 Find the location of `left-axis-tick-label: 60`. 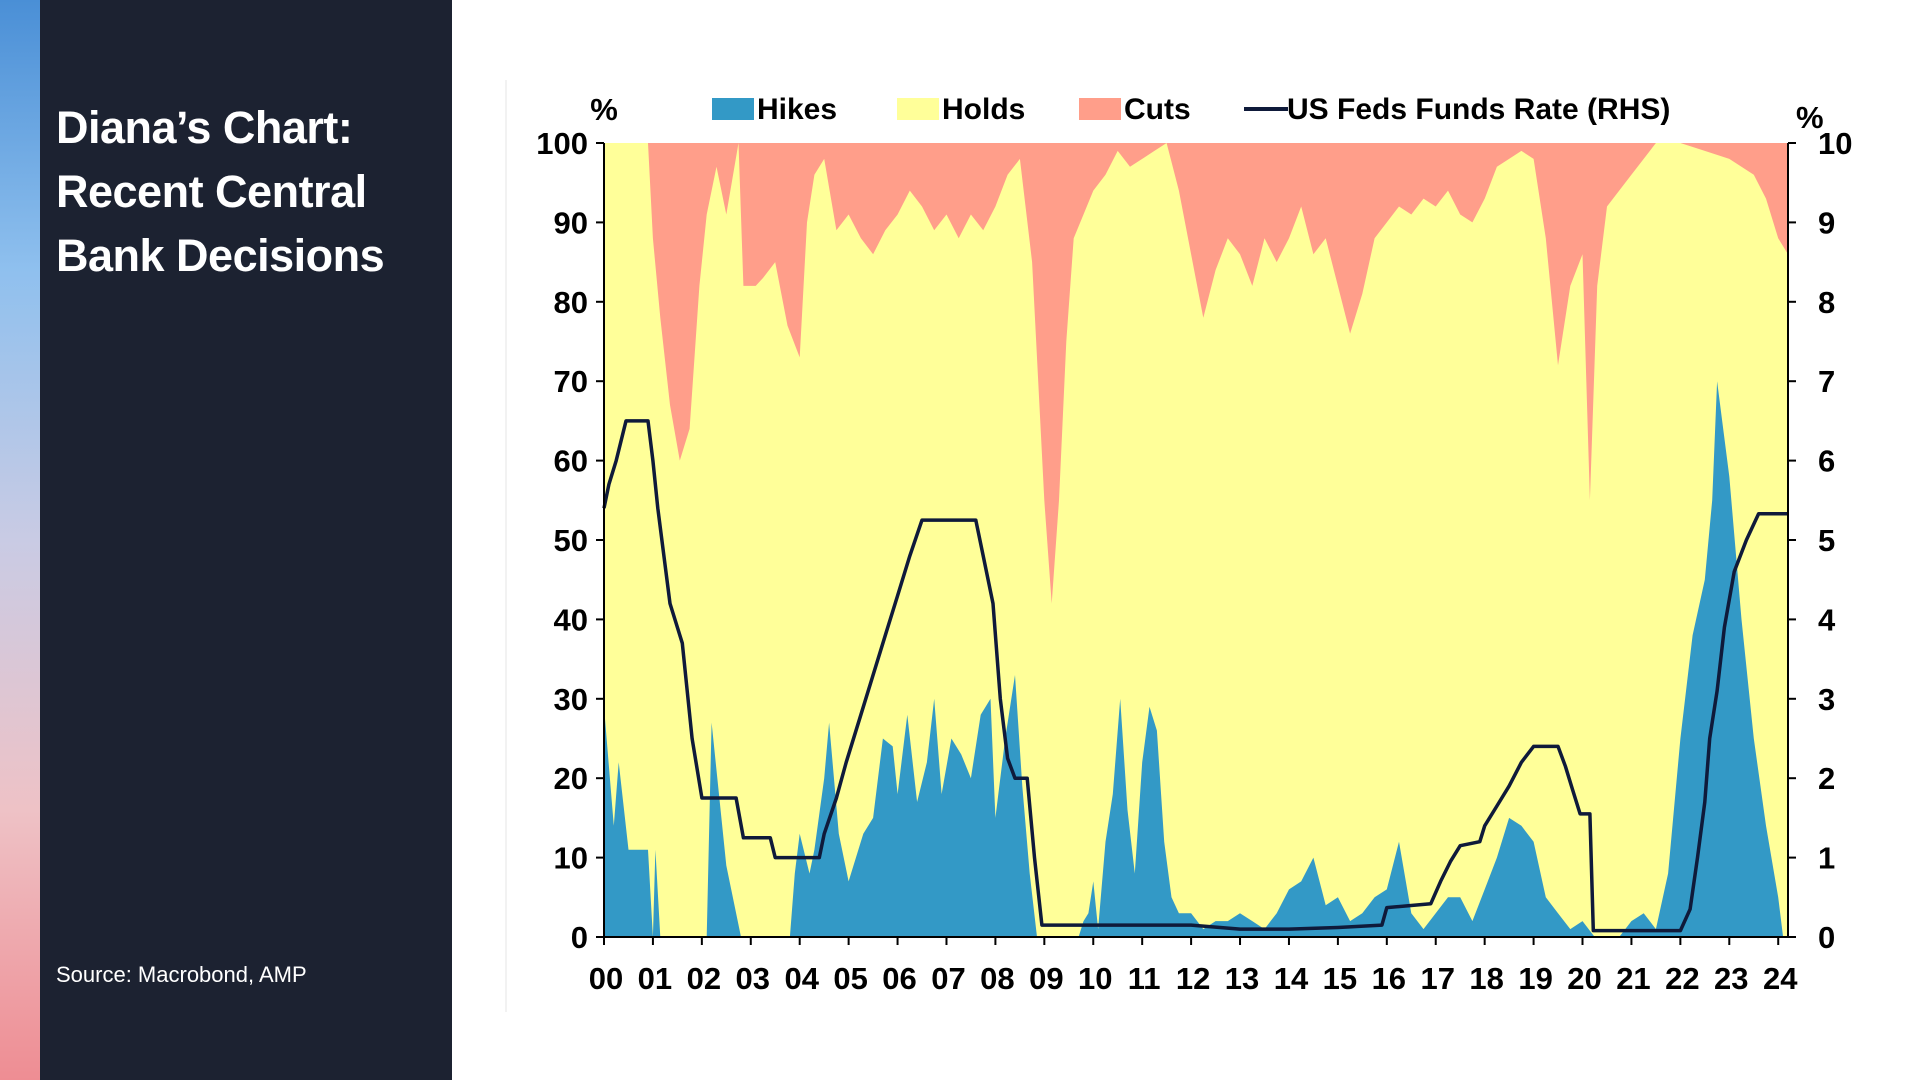

left-axis-tick-label: 60 is located at coordinates (571, 461).